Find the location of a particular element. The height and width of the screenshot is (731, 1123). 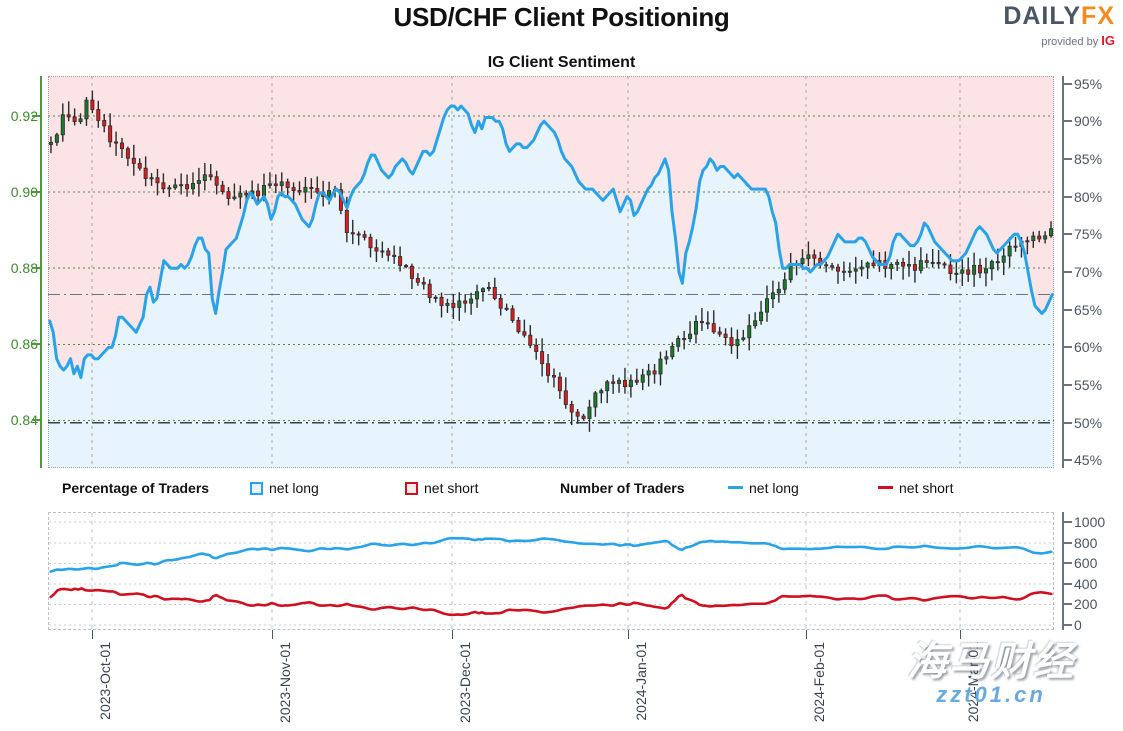

price-tick-label: 0.86 is located at coordinates (24, 344).